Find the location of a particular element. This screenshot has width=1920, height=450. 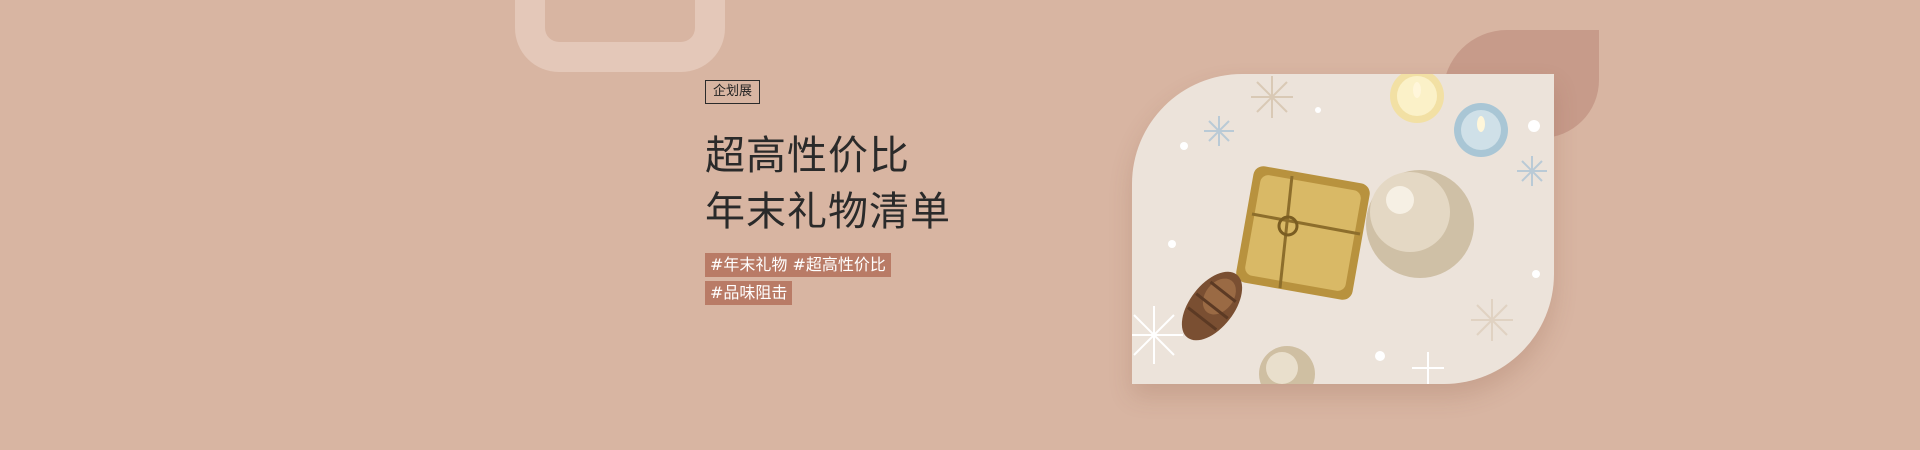

title-line-2: 年末礼物清单 is located at coordinates (828, 212).